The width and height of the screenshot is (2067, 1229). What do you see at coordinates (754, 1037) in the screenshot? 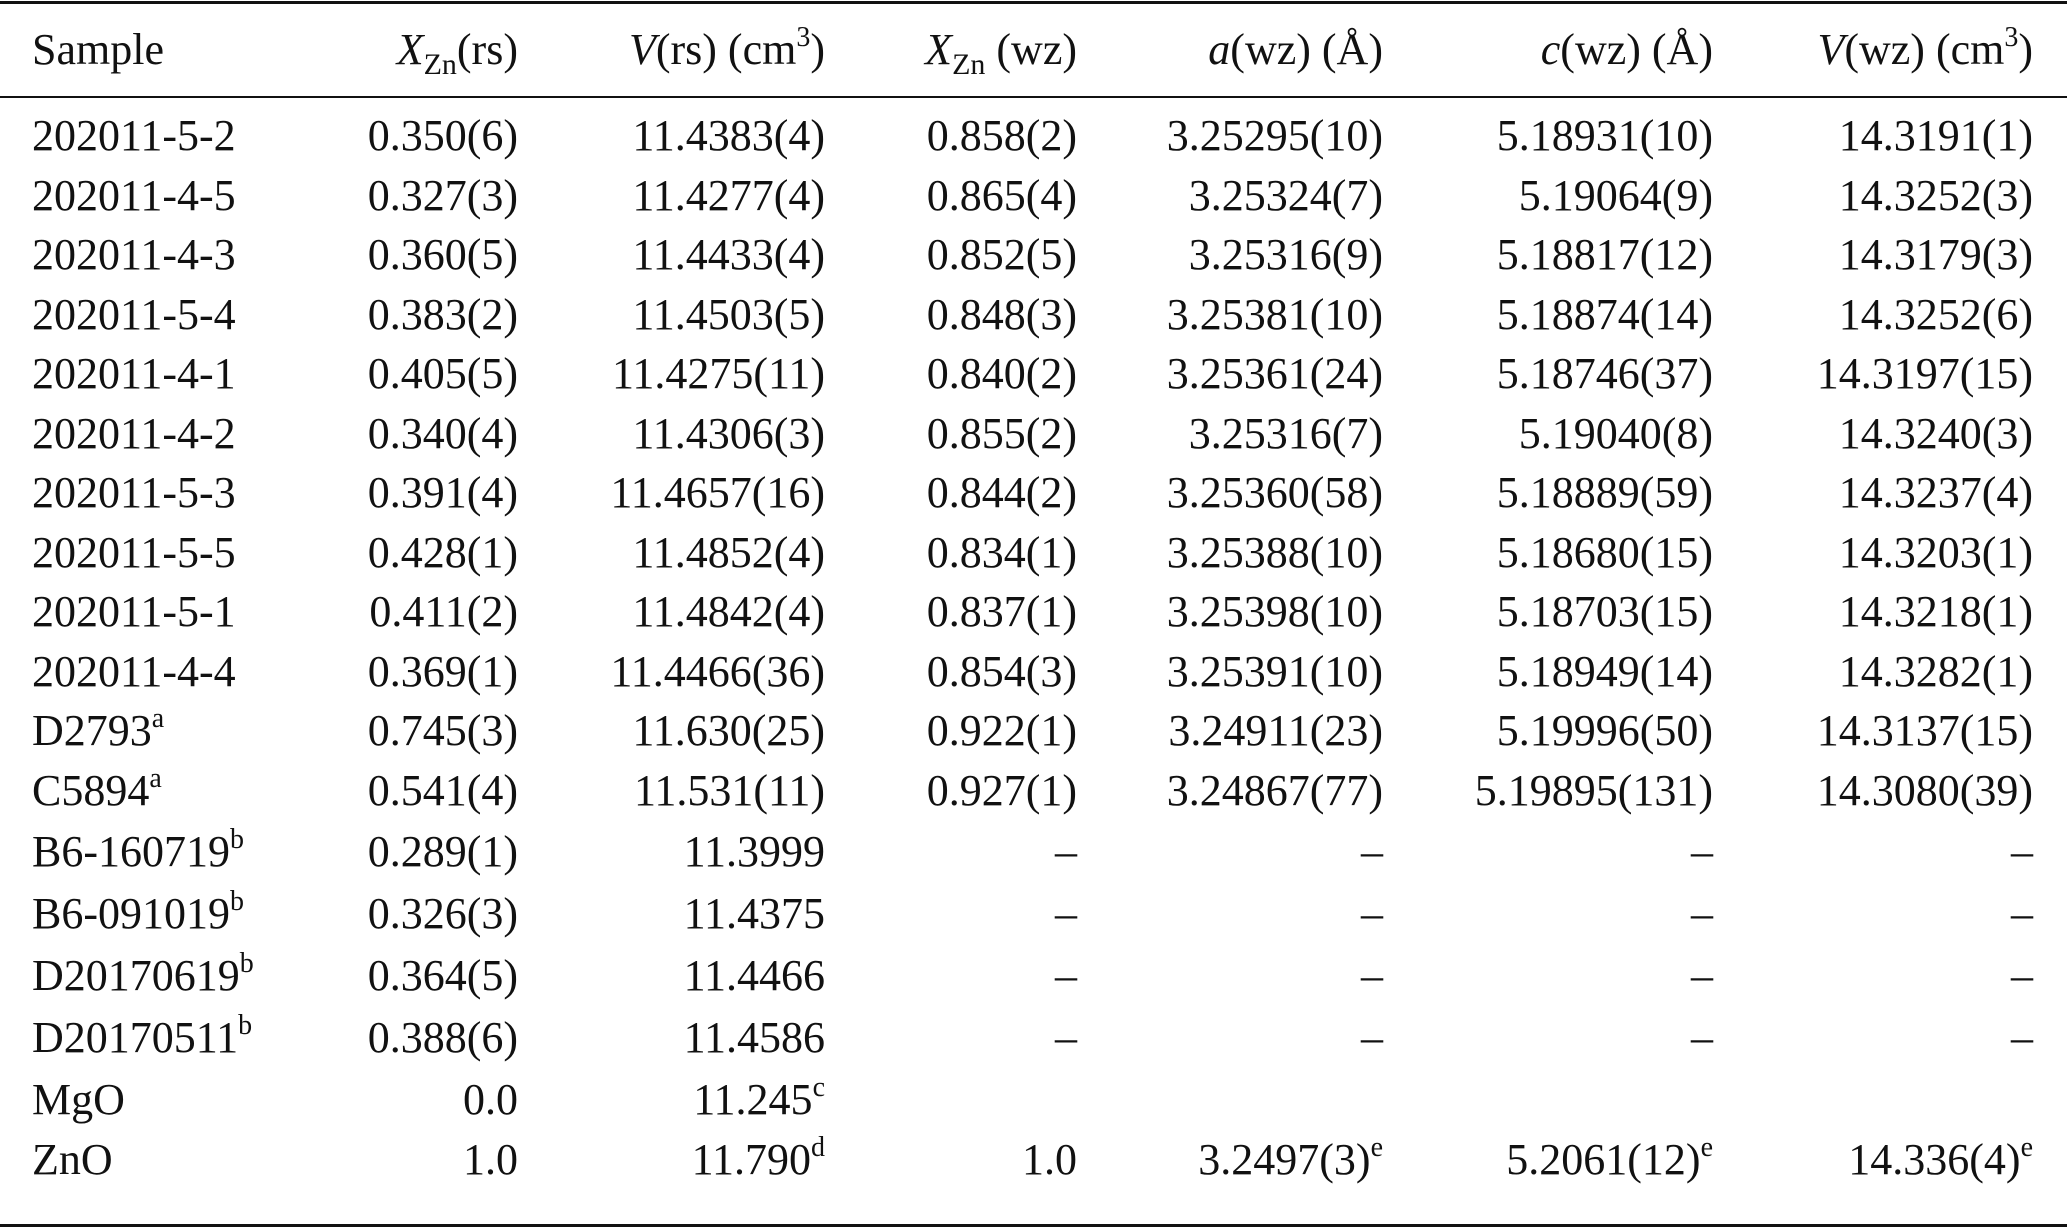
I see `cell-v-rs-value: 11.4586` at bounding box center [754, 1037].